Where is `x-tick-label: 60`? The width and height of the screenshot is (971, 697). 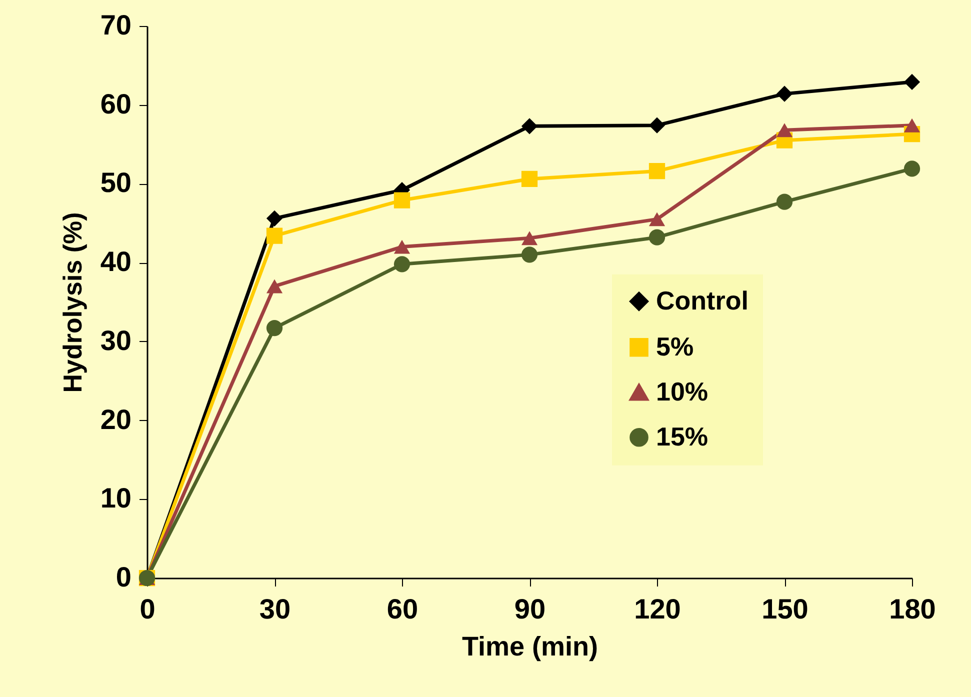
x-tick-label: 60 is located at coordinates (402, 609).